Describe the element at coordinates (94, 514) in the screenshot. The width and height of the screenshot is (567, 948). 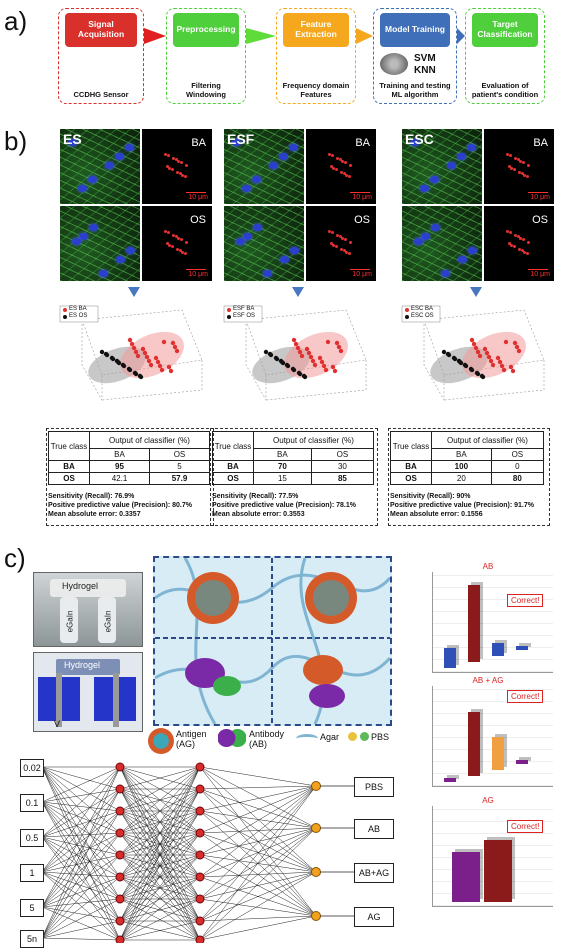
I see `classifier-stat: Mean absolute error: 0.3357` at that location.